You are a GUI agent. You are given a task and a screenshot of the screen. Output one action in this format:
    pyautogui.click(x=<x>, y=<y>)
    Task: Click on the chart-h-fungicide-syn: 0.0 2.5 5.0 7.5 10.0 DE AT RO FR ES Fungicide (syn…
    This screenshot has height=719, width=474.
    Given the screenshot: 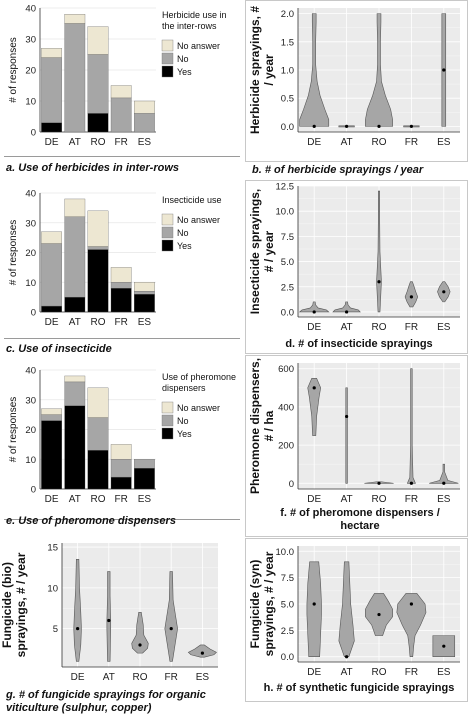 What is the action you would take?
    pyautogui.click(x=357, y=610)
    